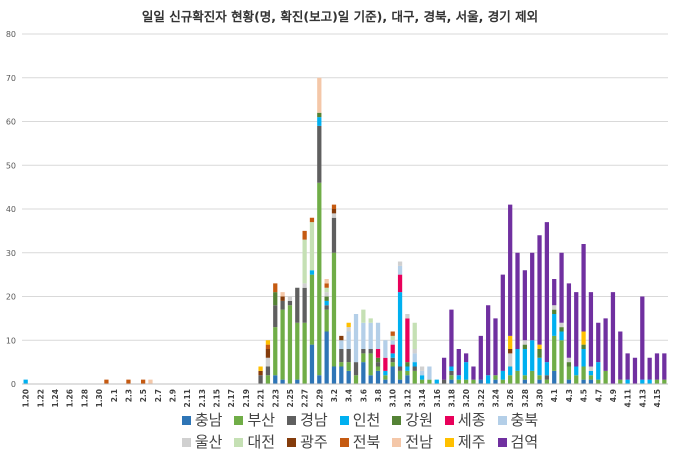 This screenshot has height=464, width=680. Describe the element at coordinates (305, 398) in the screenshot. I see `x-tick-label: 2.27` at that location.